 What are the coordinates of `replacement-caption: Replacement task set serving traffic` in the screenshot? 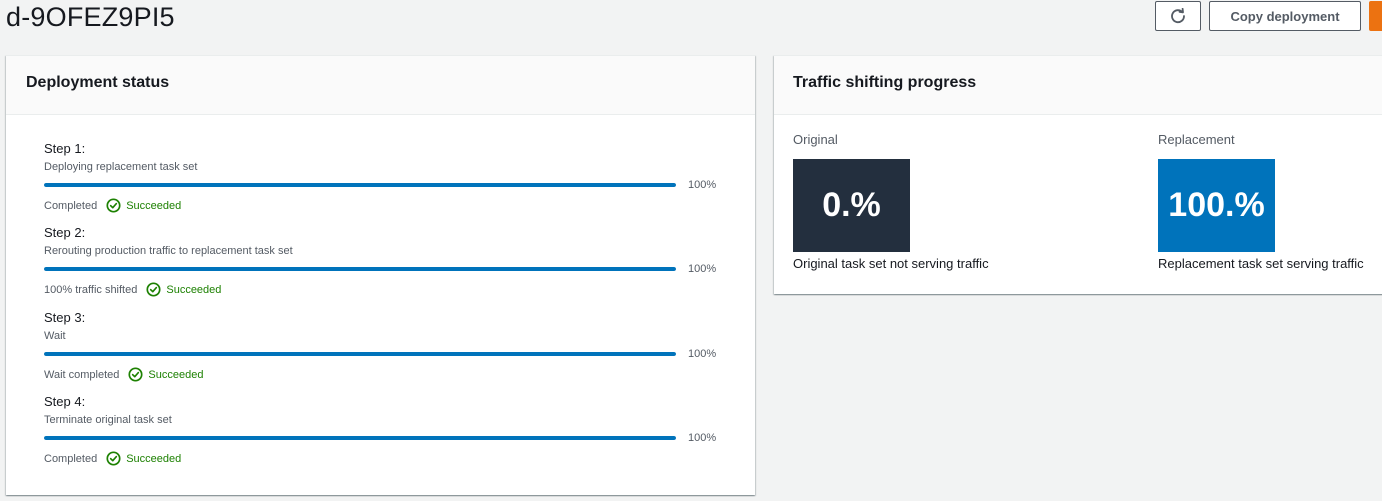 It's located at (1261, 263).